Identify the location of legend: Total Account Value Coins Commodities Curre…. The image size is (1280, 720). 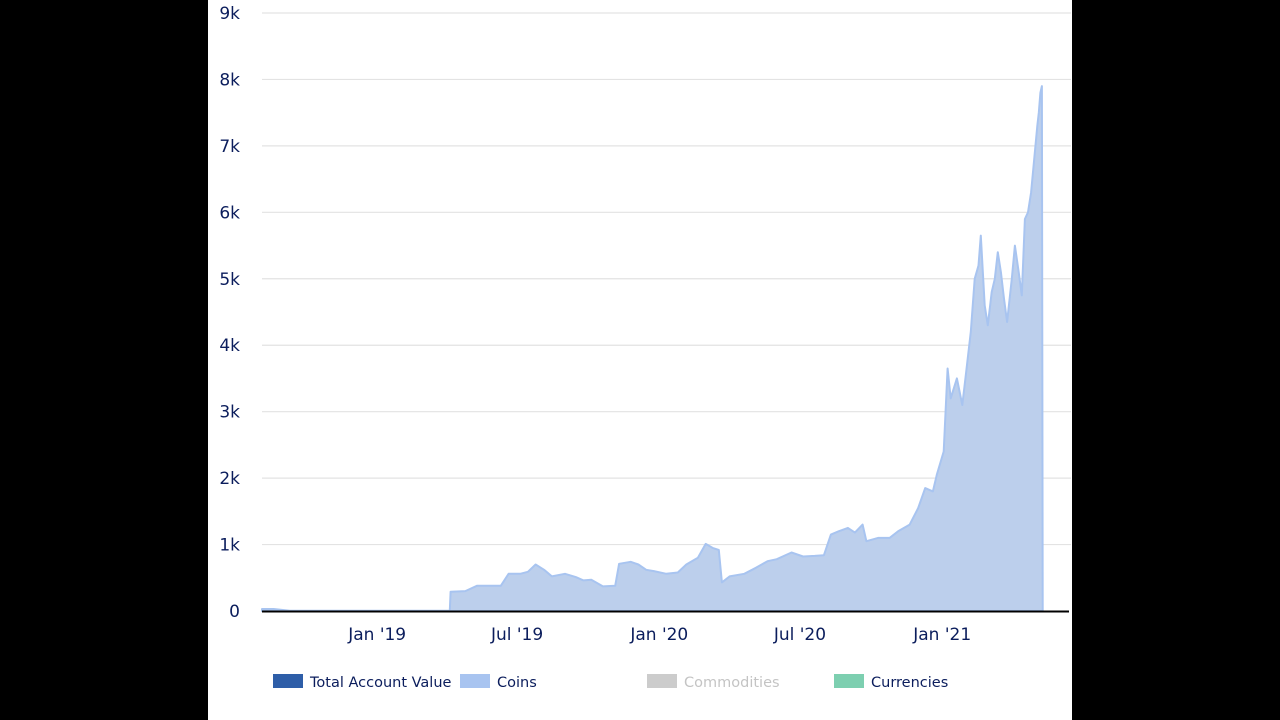
(610, 682).